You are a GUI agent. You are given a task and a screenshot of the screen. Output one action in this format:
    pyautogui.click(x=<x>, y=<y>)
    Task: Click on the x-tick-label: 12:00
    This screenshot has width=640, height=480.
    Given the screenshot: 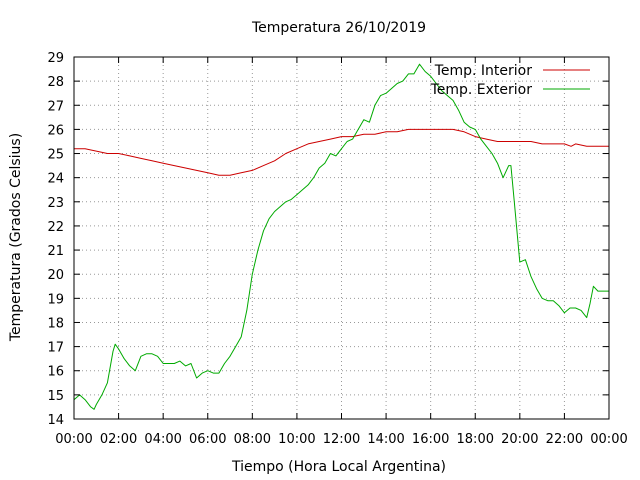 What is the action you would take?
    pyautogui.click(x=341, y=439)
    